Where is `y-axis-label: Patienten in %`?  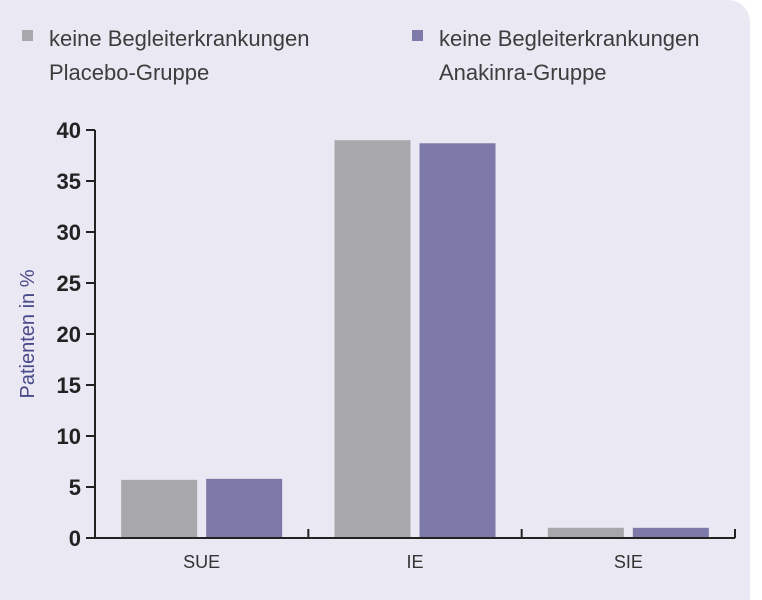
y-axis-label: Patienten in % is located at coordinates (28, 333).